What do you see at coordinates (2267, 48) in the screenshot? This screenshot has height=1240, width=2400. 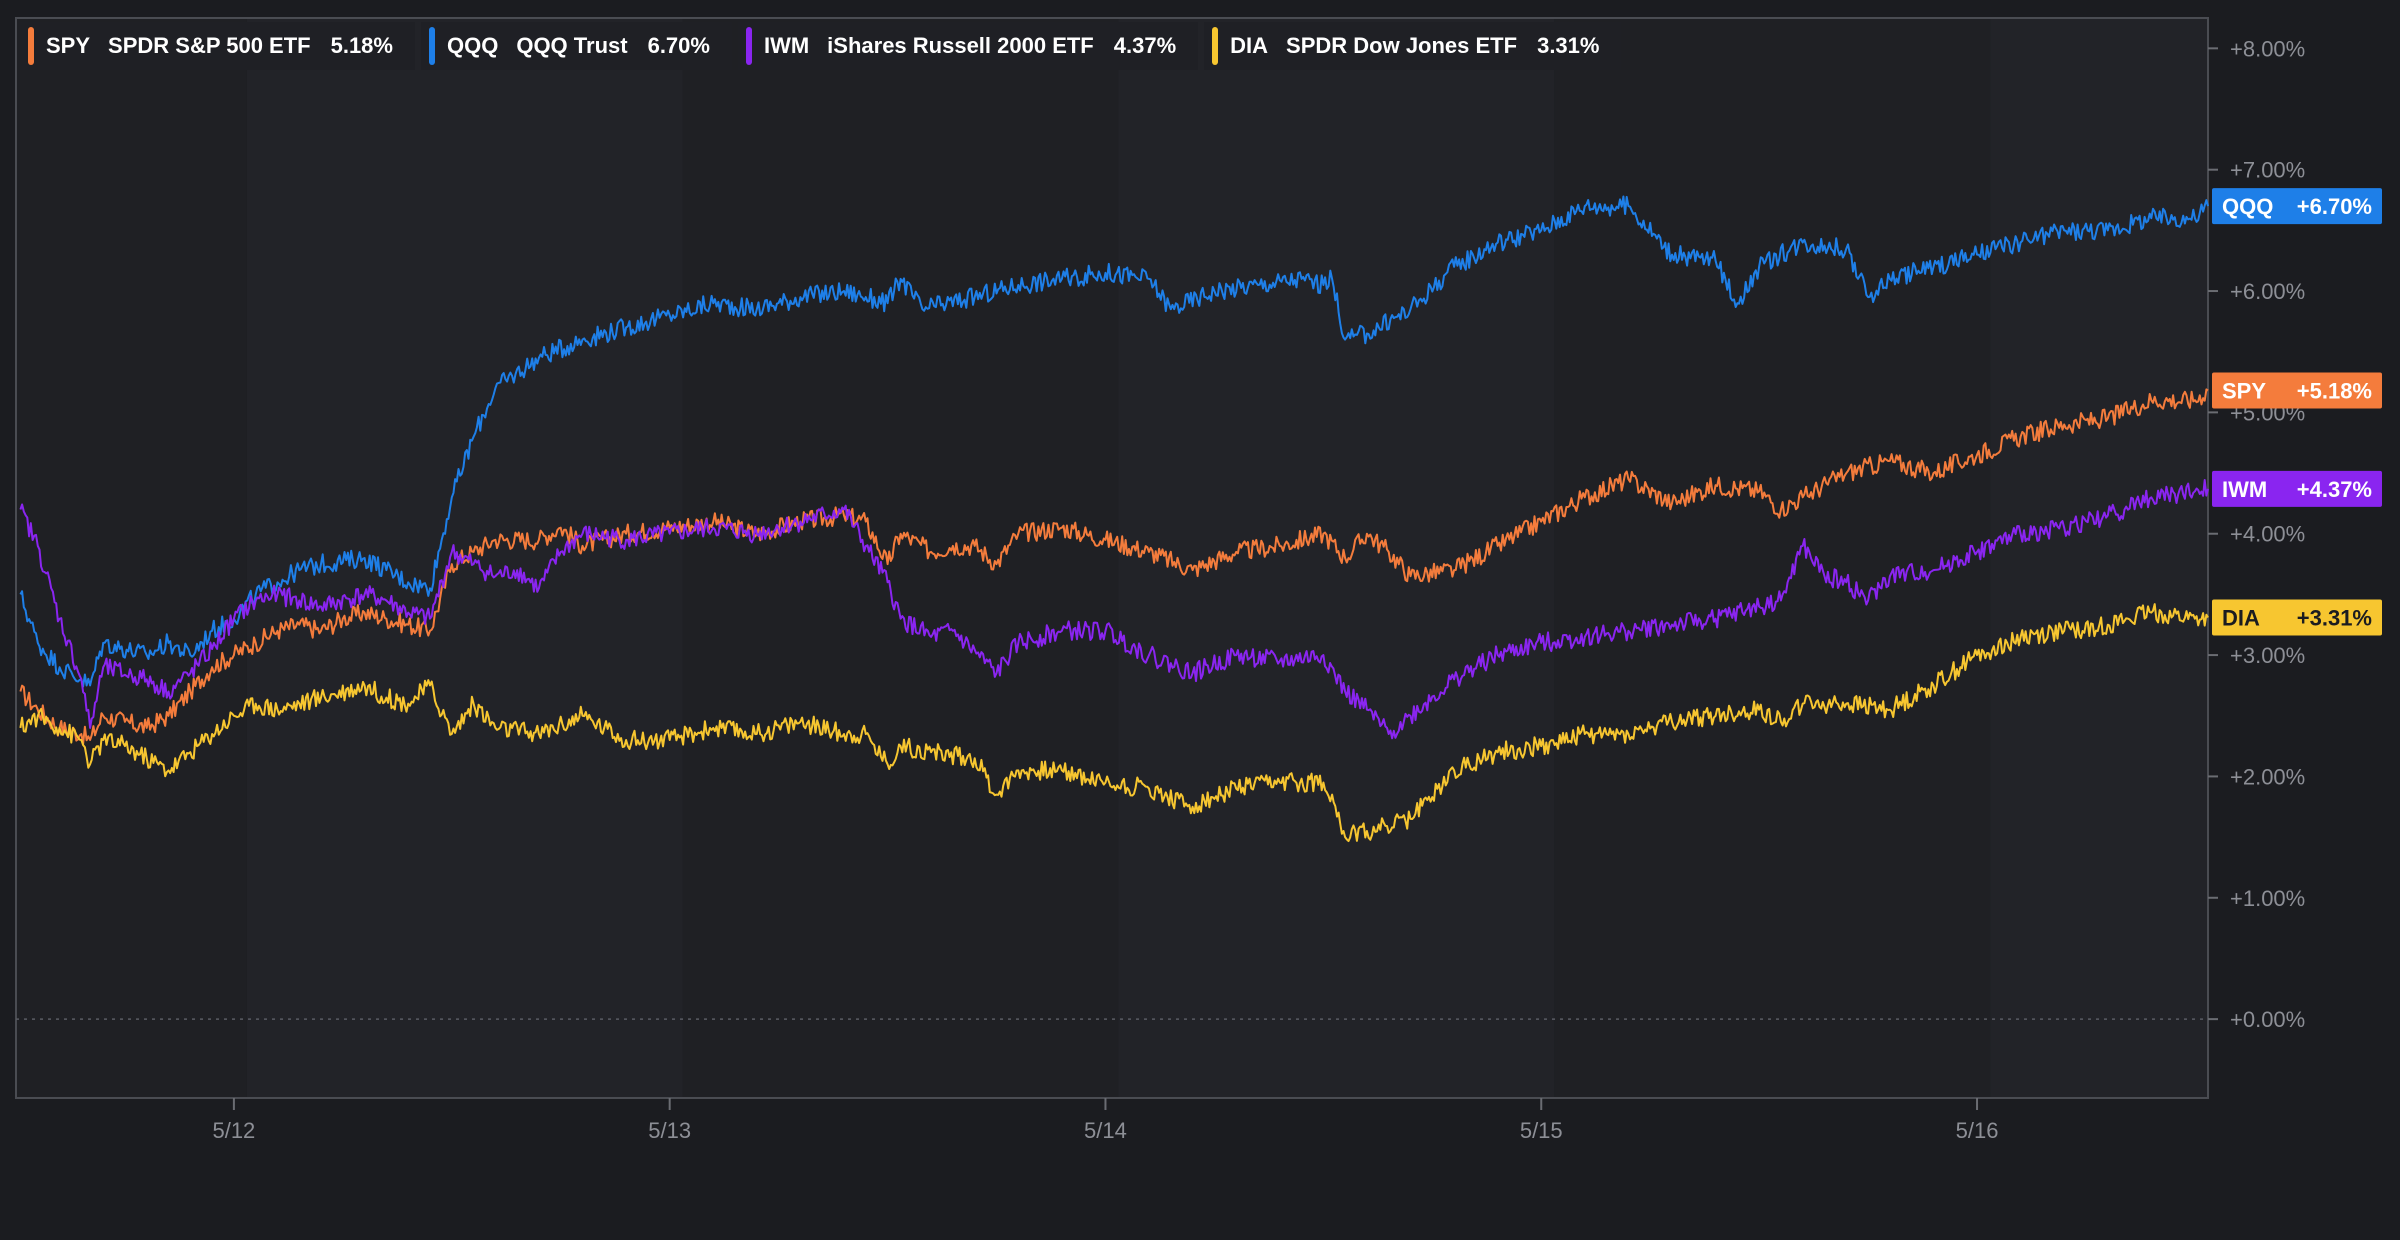 I see `y-tick-label: +8.00%` at bounding box center [2267, 48].